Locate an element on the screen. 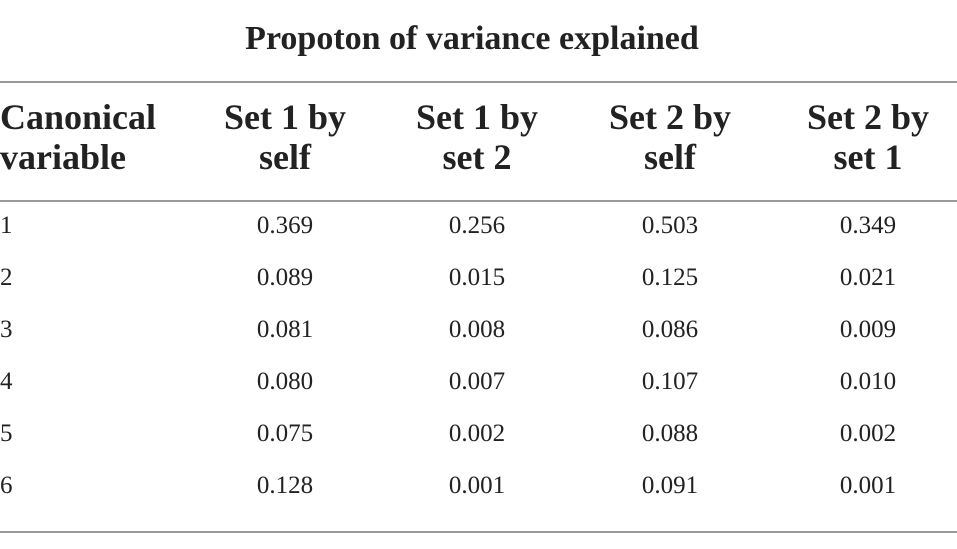 This screenshot has height=549, width=957. table-cell: 0.010 is located at coordinates (868, 381).